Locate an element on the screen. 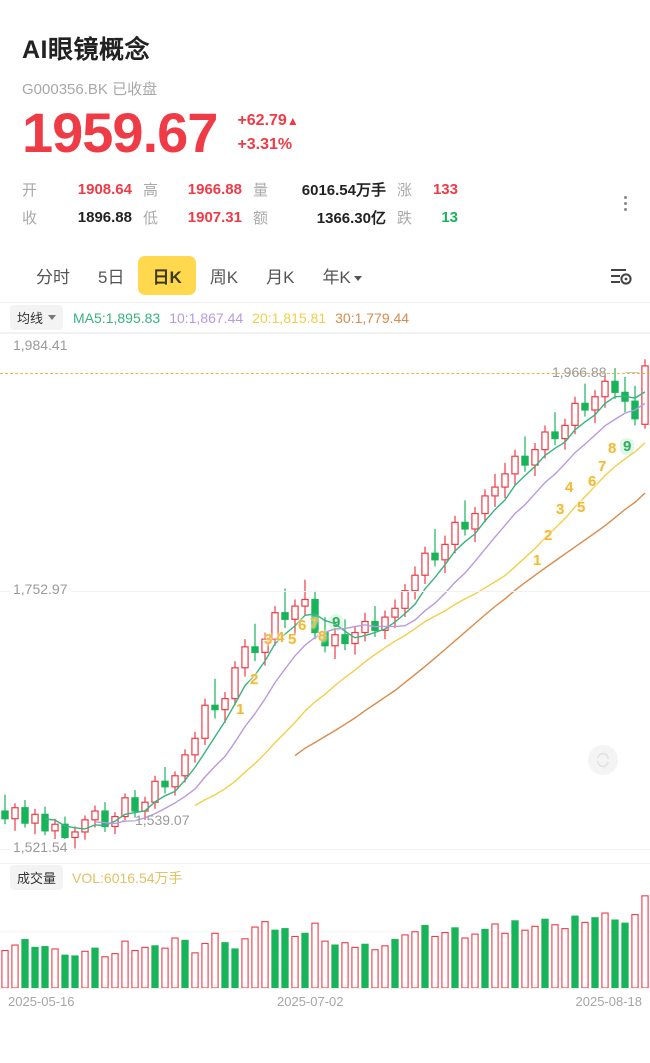 This screenshot has height=1063, width=650. price-axis-top: 1,984.41 is located at coordinates (40, 345).